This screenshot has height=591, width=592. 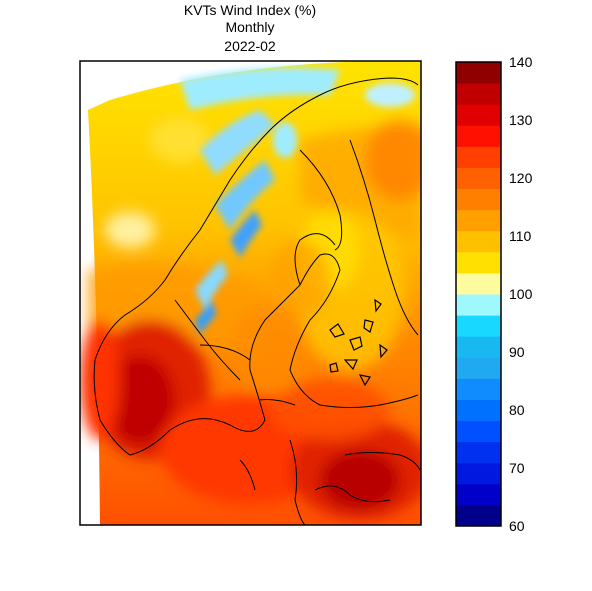 What do you see at coordinates (250, 27) in the screenshot?
I see `map-subtitle-period: Monthly` at bounding box center [250, 27].